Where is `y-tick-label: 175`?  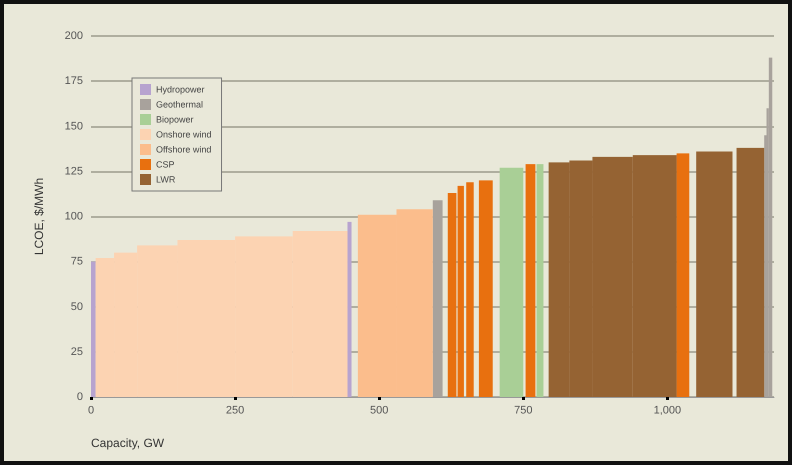 y-tick-label: 175 is located at coordinates (73, 81).